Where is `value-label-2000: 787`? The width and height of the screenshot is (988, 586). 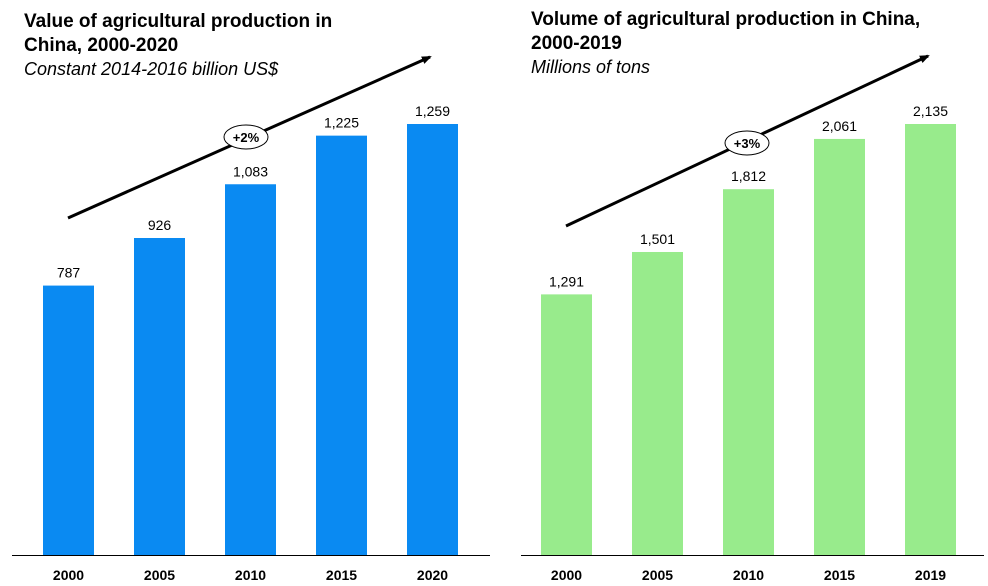 value-label-2000: 787 is located at coordinates (69, 273).